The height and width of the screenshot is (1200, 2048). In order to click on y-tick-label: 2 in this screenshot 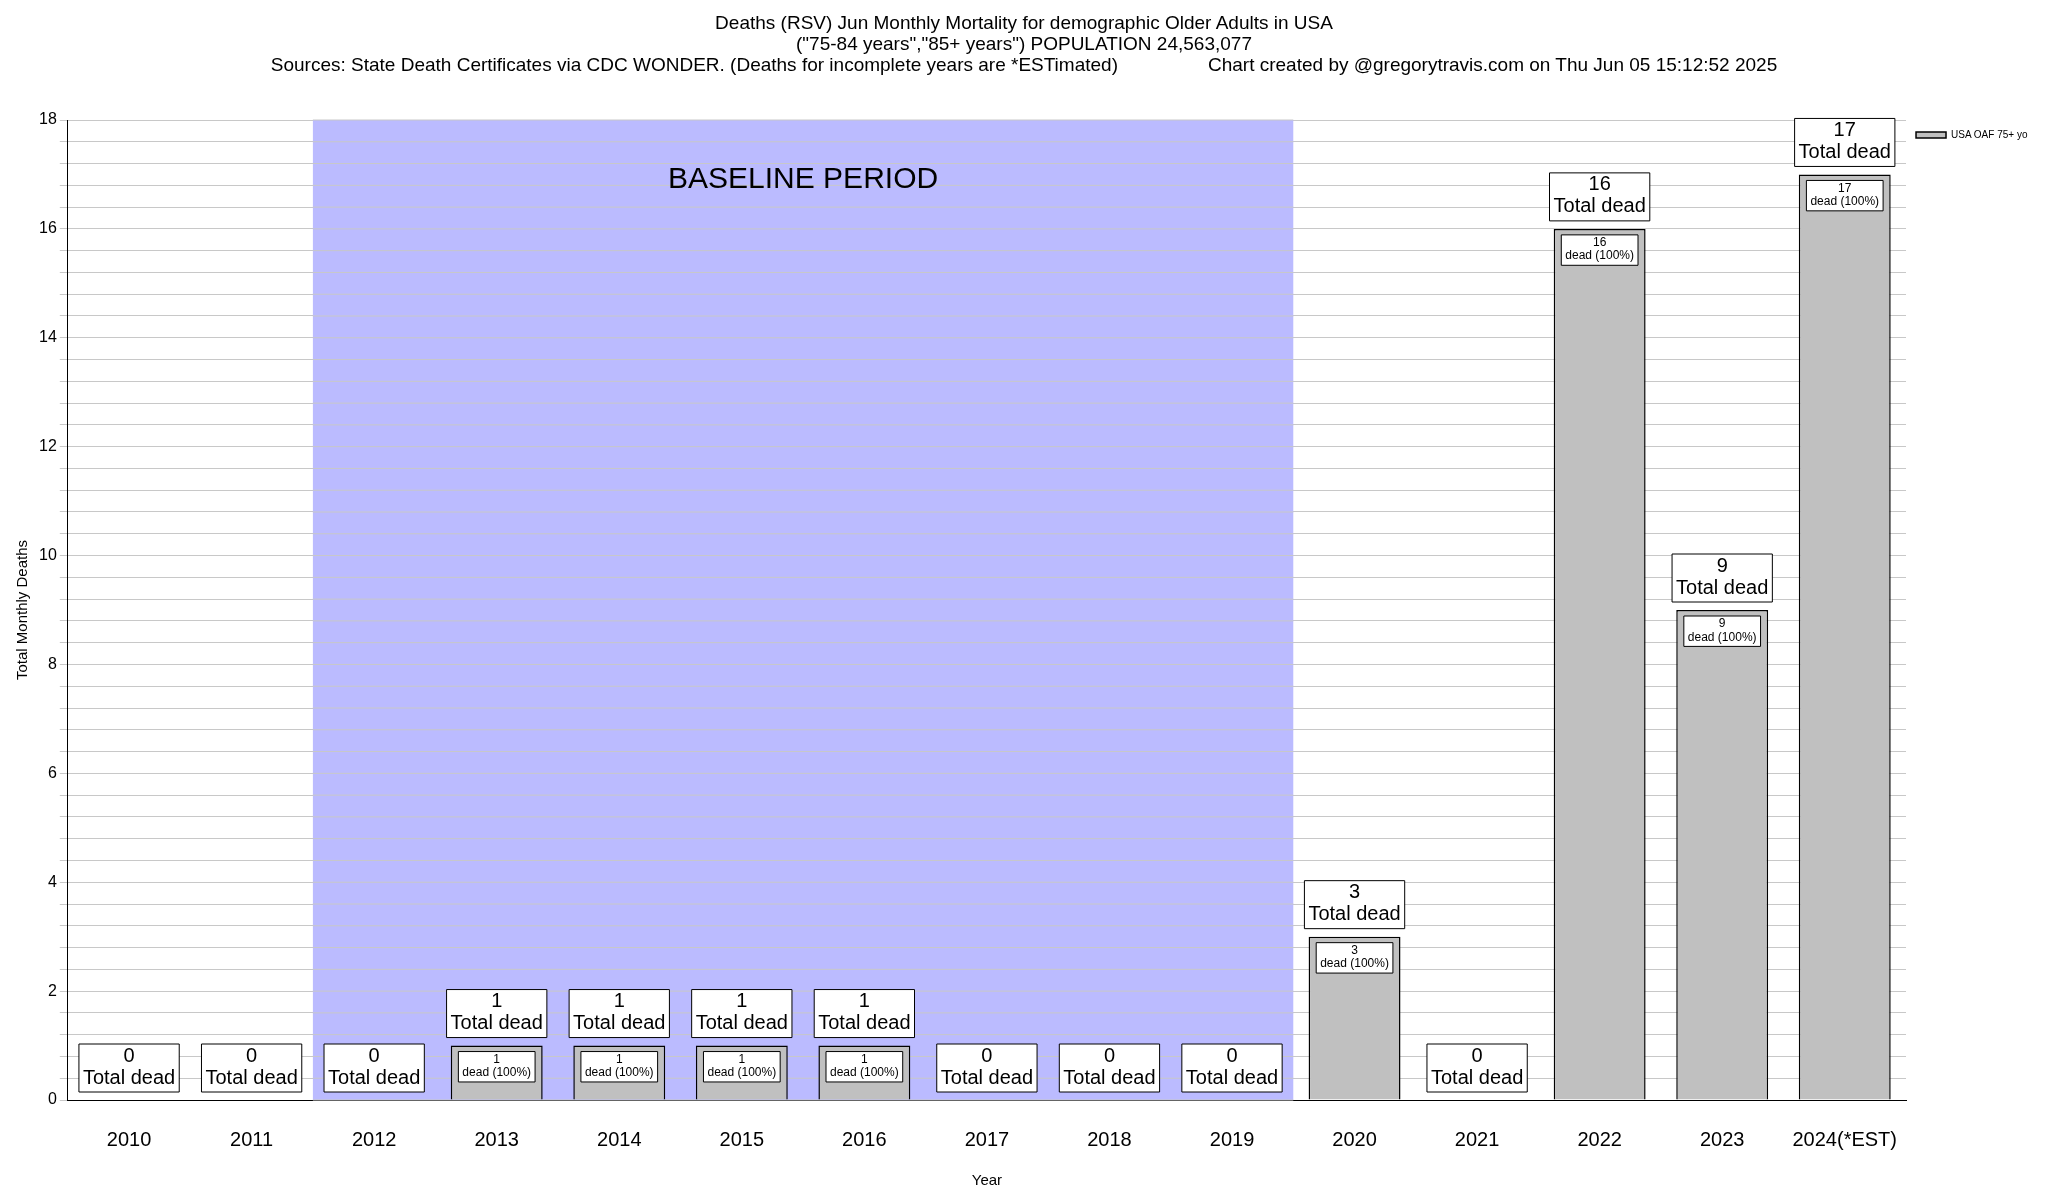, I will do `click(52, 990)`.